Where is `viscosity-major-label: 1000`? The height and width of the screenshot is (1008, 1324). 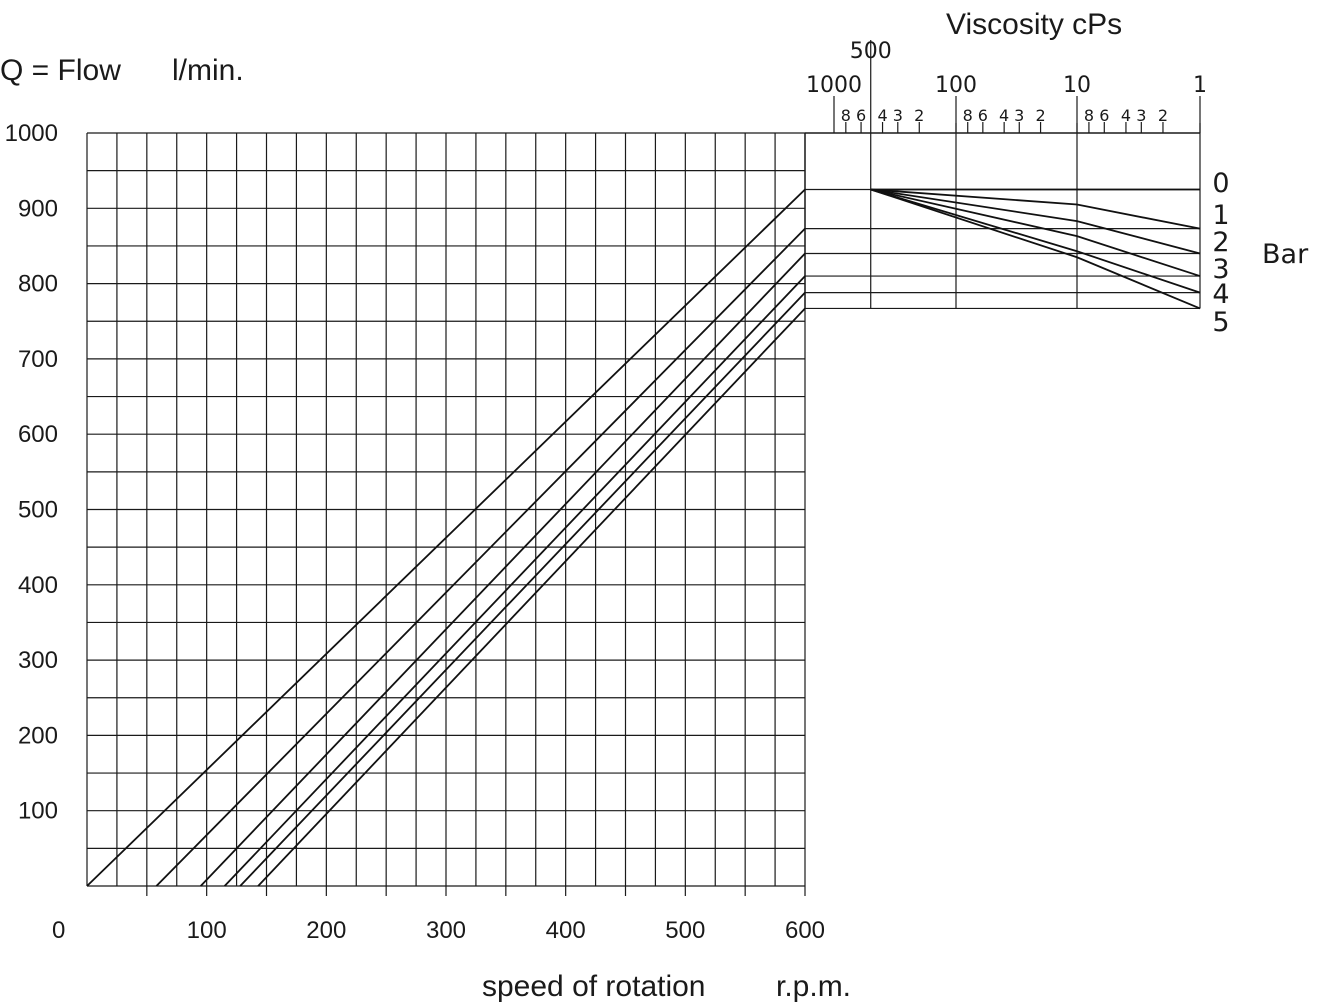 viscosity-major-label: 1000 is located at coordinates (834, 85).